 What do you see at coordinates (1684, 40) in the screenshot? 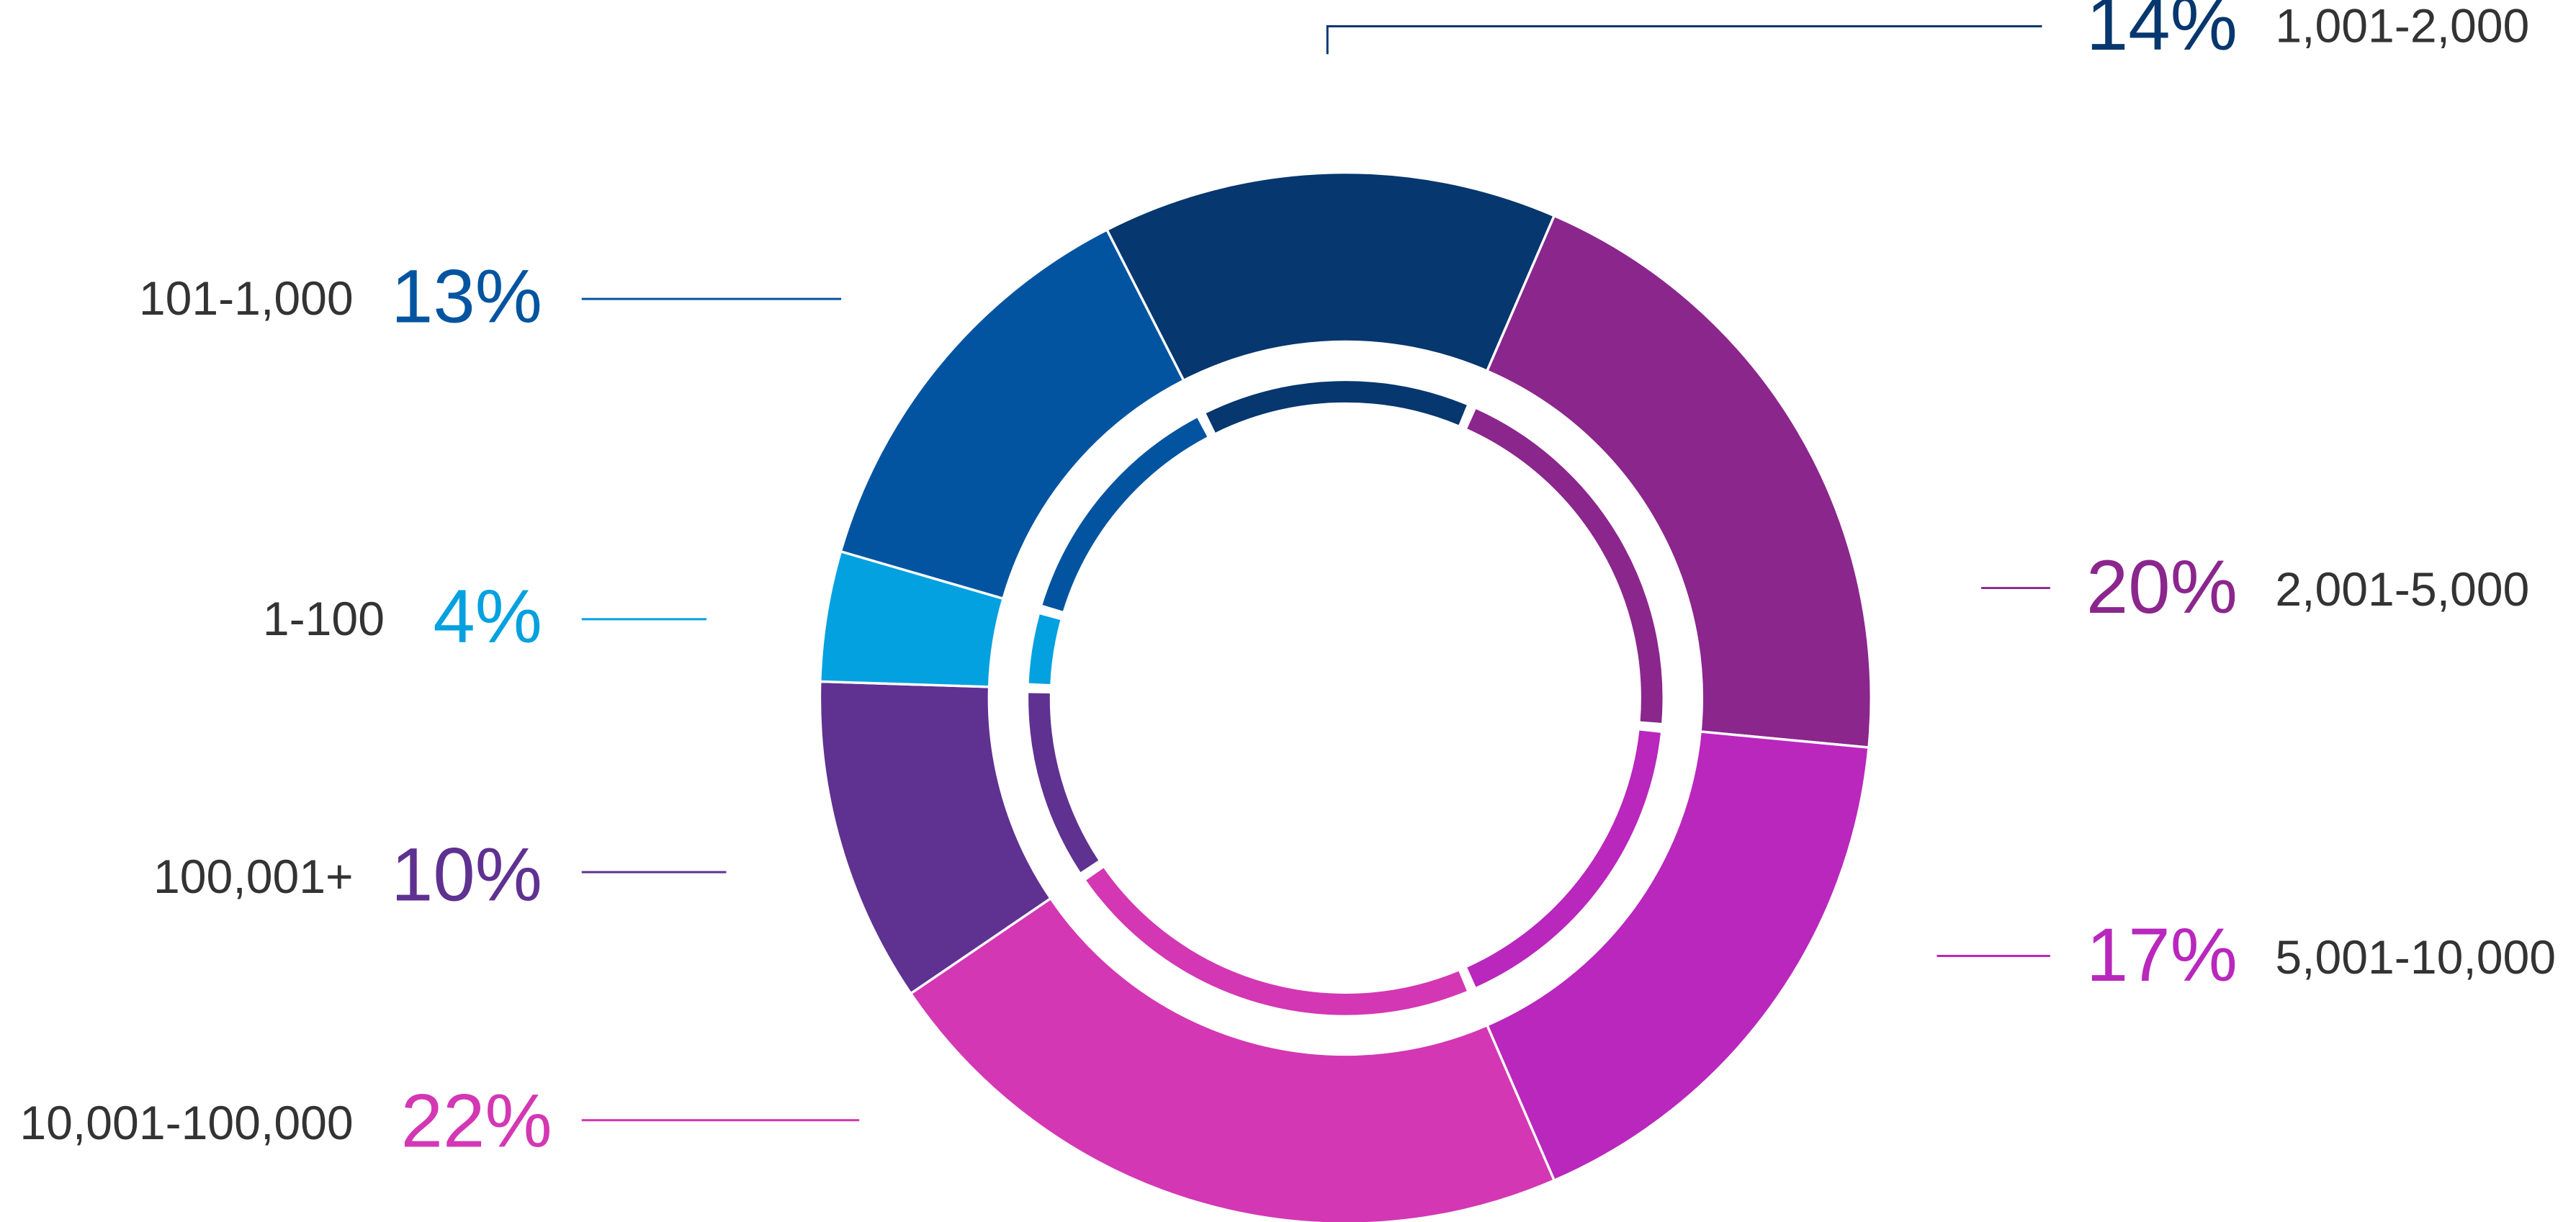
I see `leader-line` at bounding box center [1684, 40].